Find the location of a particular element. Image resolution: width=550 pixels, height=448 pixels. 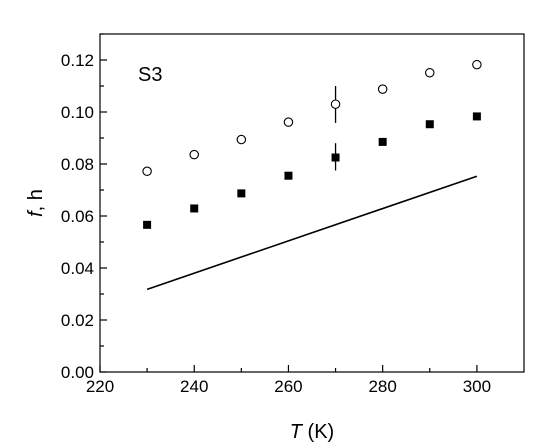

x-axis-title-rest: (K) is located at coordinates (318, 432).